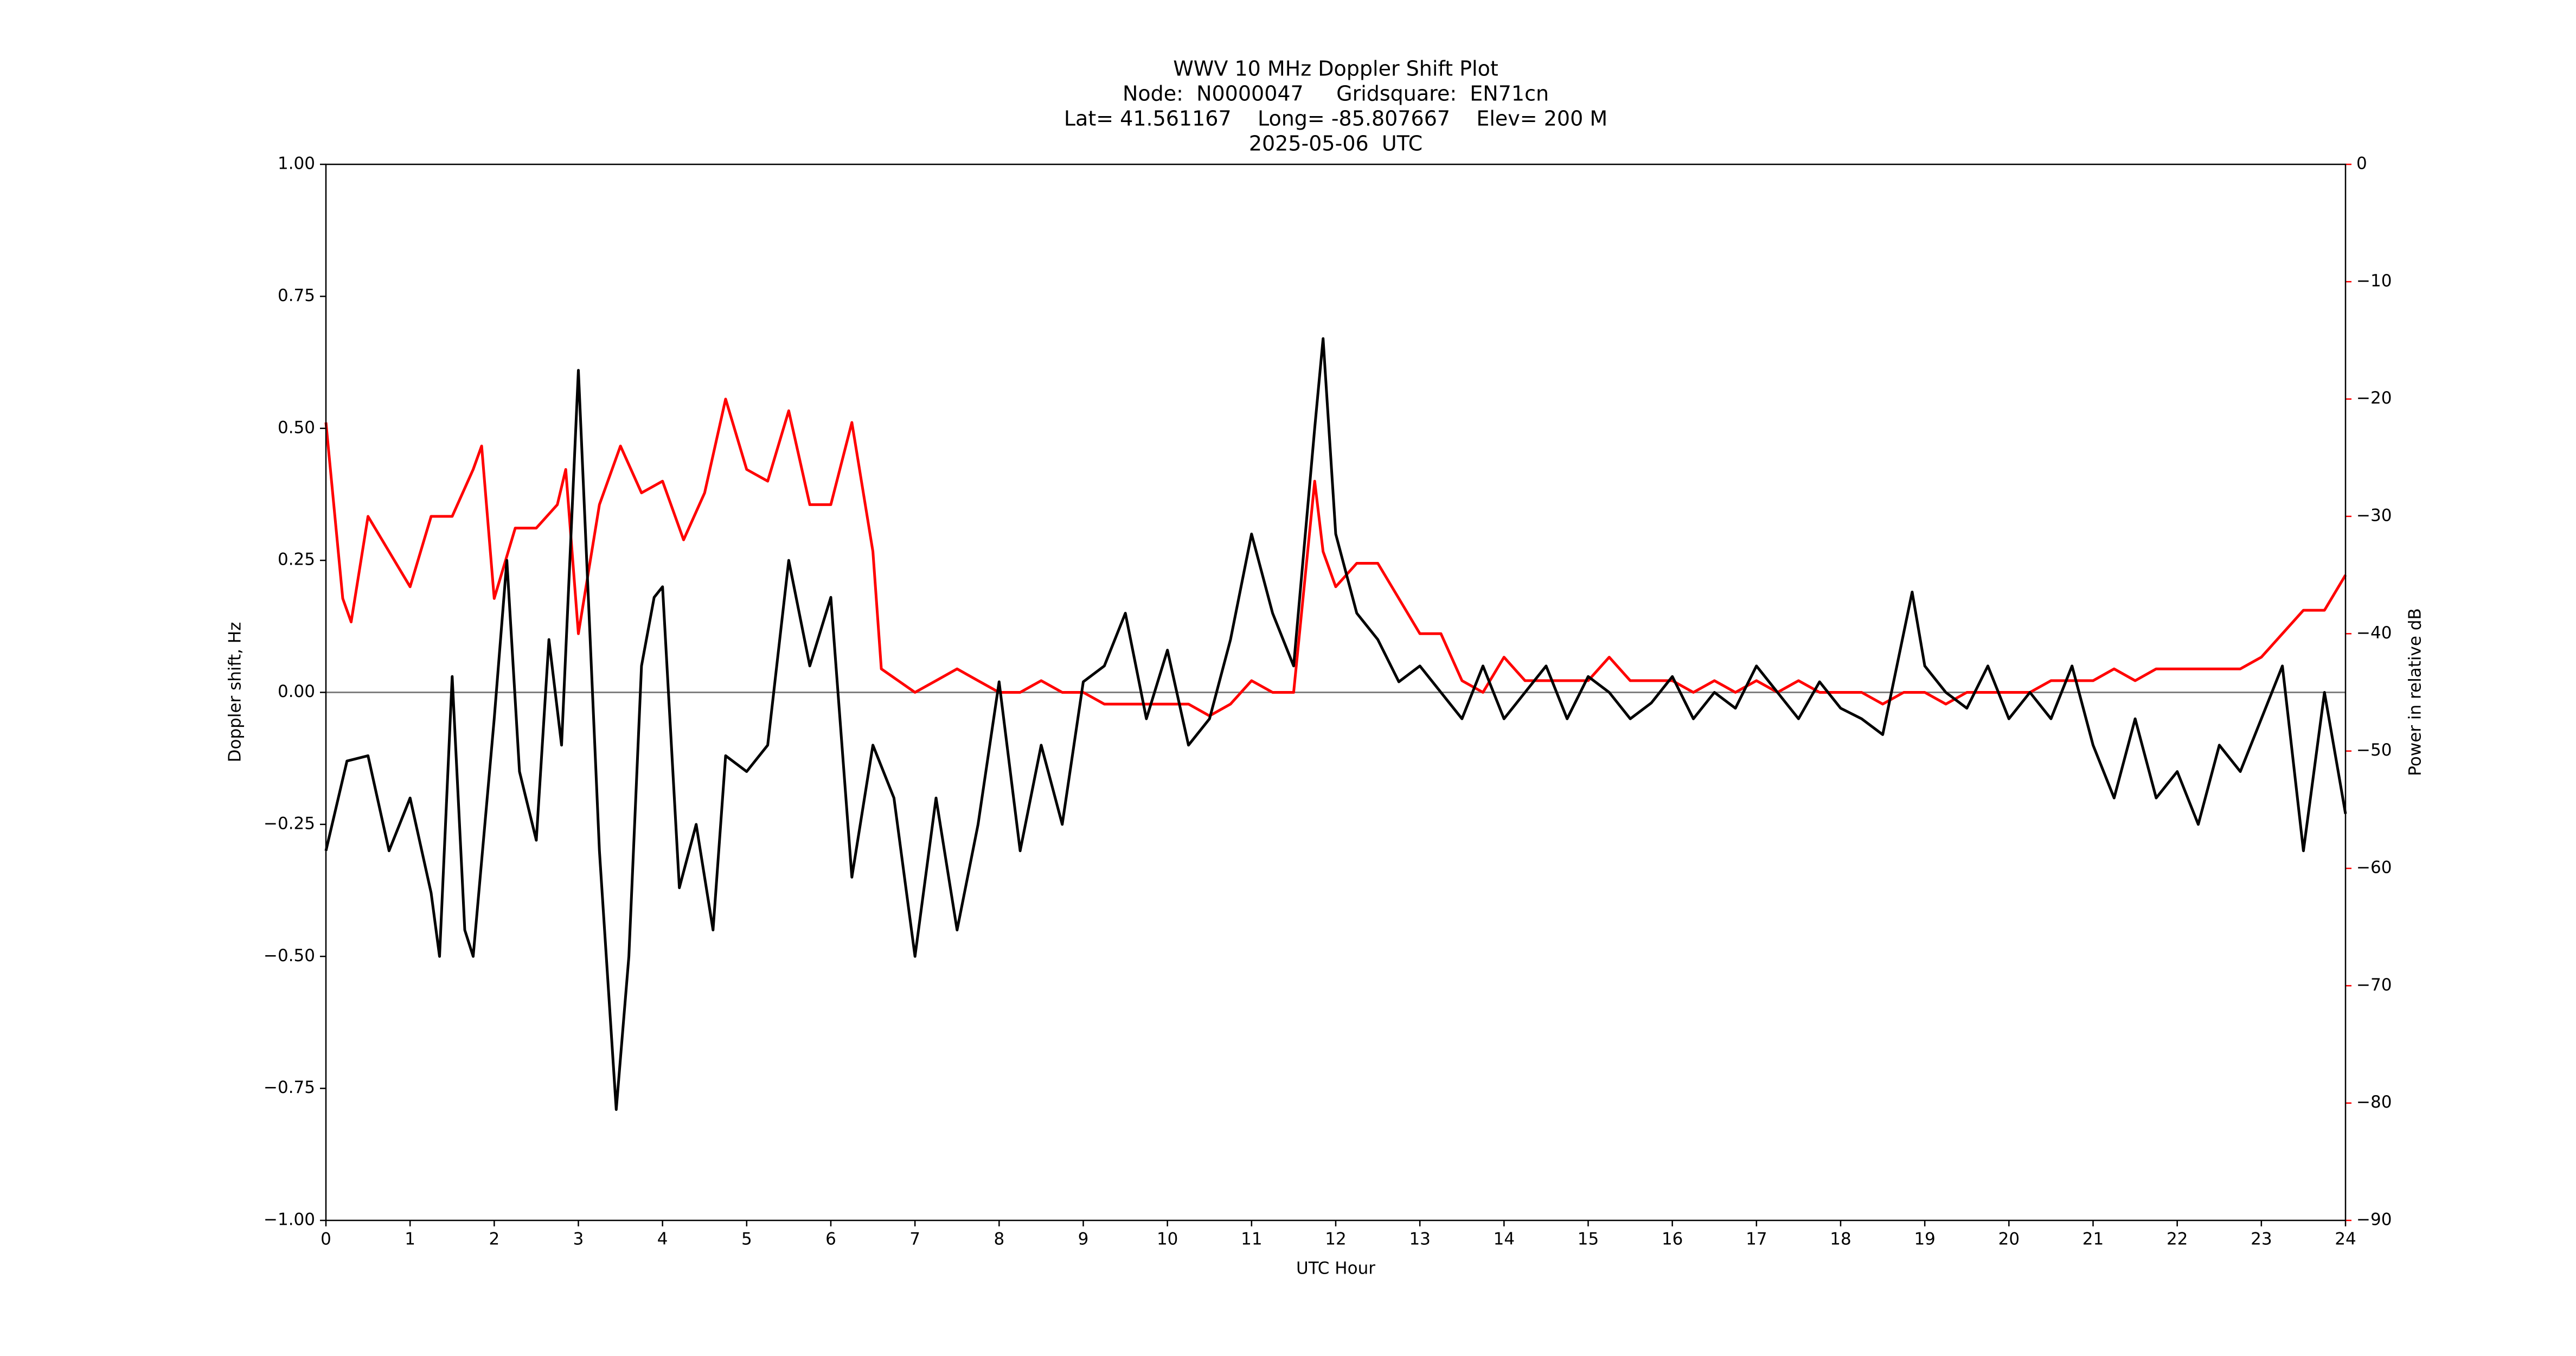 The height and width of the screenshot is (1356, 2576). What do you see at coordinates (410, 1239) in the screenshot?
I see `x-tick-label: 1` at bounding box center [410, 1239].